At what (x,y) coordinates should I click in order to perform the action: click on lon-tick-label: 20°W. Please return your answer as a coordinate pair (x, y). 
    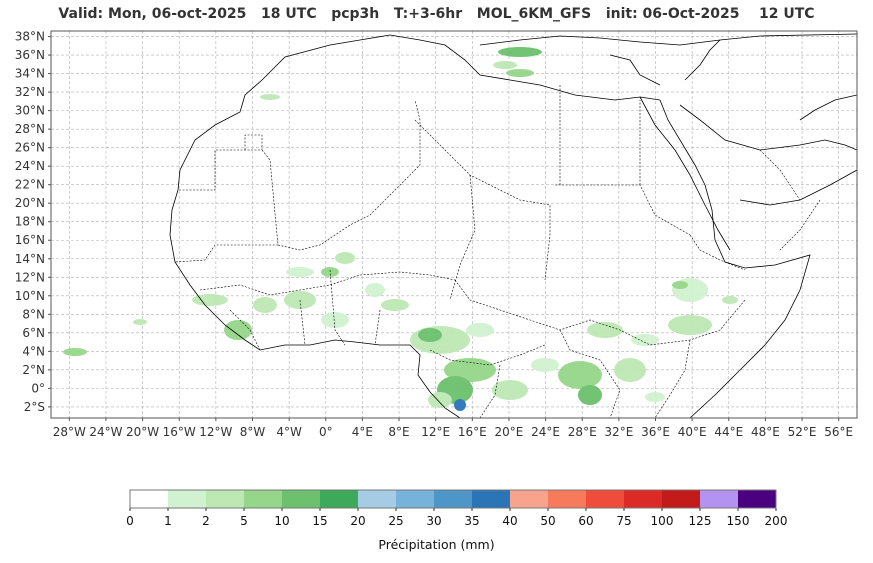
    Looking at the image, I should click on (142, 432).